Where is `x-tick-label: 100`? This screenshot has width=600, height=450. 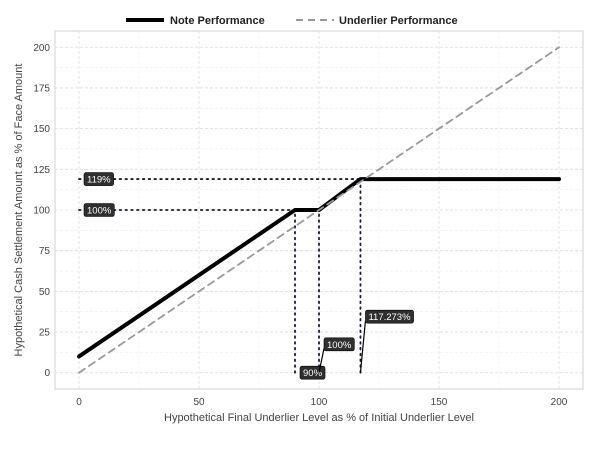
x-tick-label: 100 is located at coordinates (319, 402).